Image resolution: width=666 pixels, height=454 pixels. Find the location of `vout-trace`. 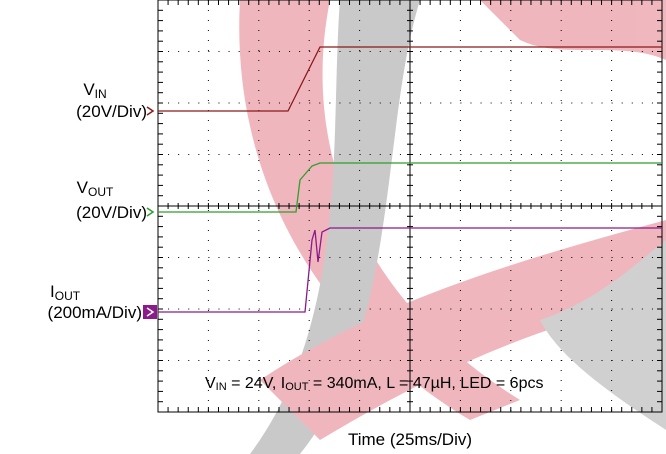

vout-trace is located at coordinates (410, 187).